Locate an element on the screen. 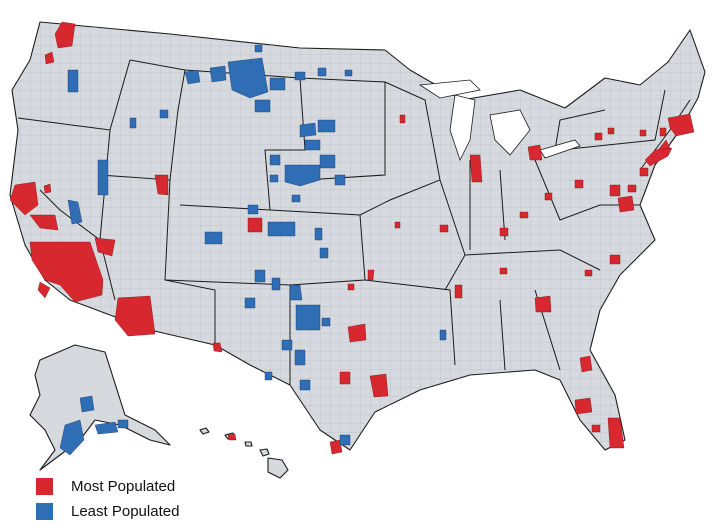 The image size is (720, 527). great-lakes is located at coordinates (499, 120).